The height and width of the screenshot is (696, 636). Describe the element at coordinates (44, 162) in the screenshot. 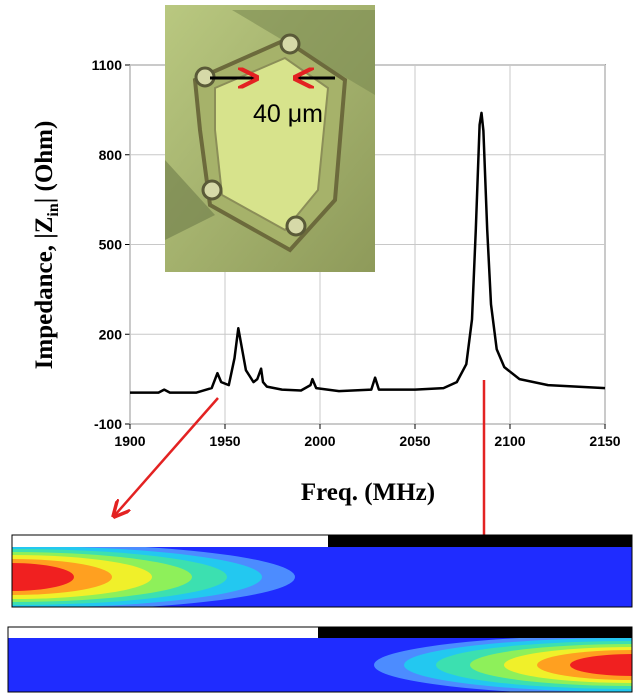

I see `y-label-tail: | (Ohm)` at that location.